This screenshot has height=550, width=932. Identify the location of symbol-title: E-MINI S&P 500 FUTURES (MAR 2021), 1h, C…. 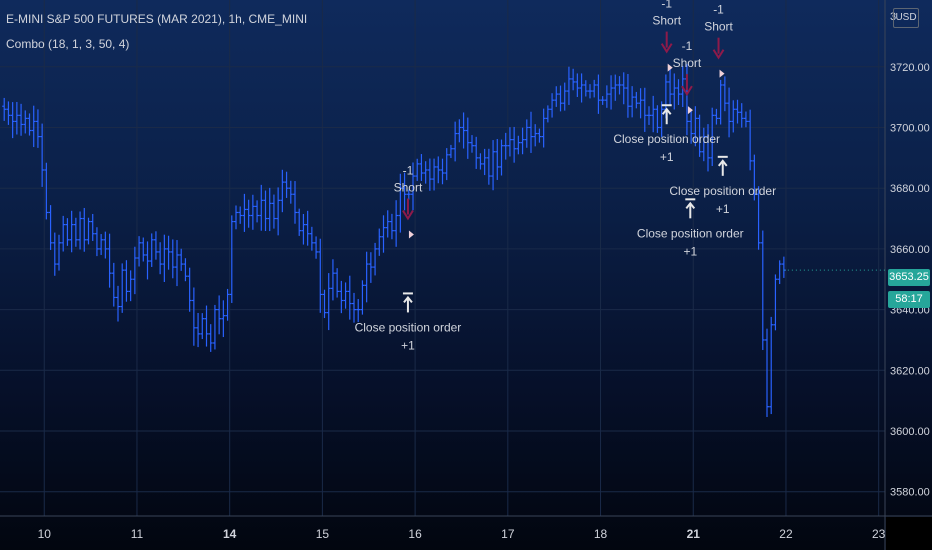
(157, 19).